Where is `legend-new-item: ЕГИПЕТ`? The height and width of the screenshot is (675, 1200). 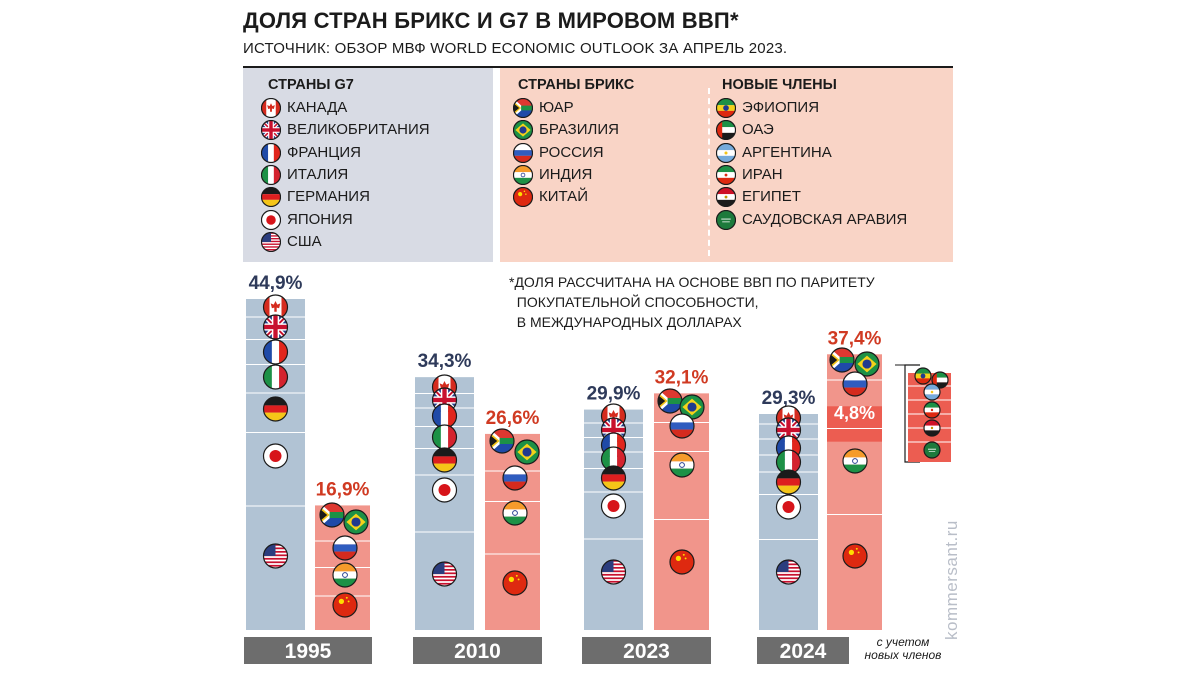
legend-new-item: ЕГИПЕТ is located at coordinates (758, 197).